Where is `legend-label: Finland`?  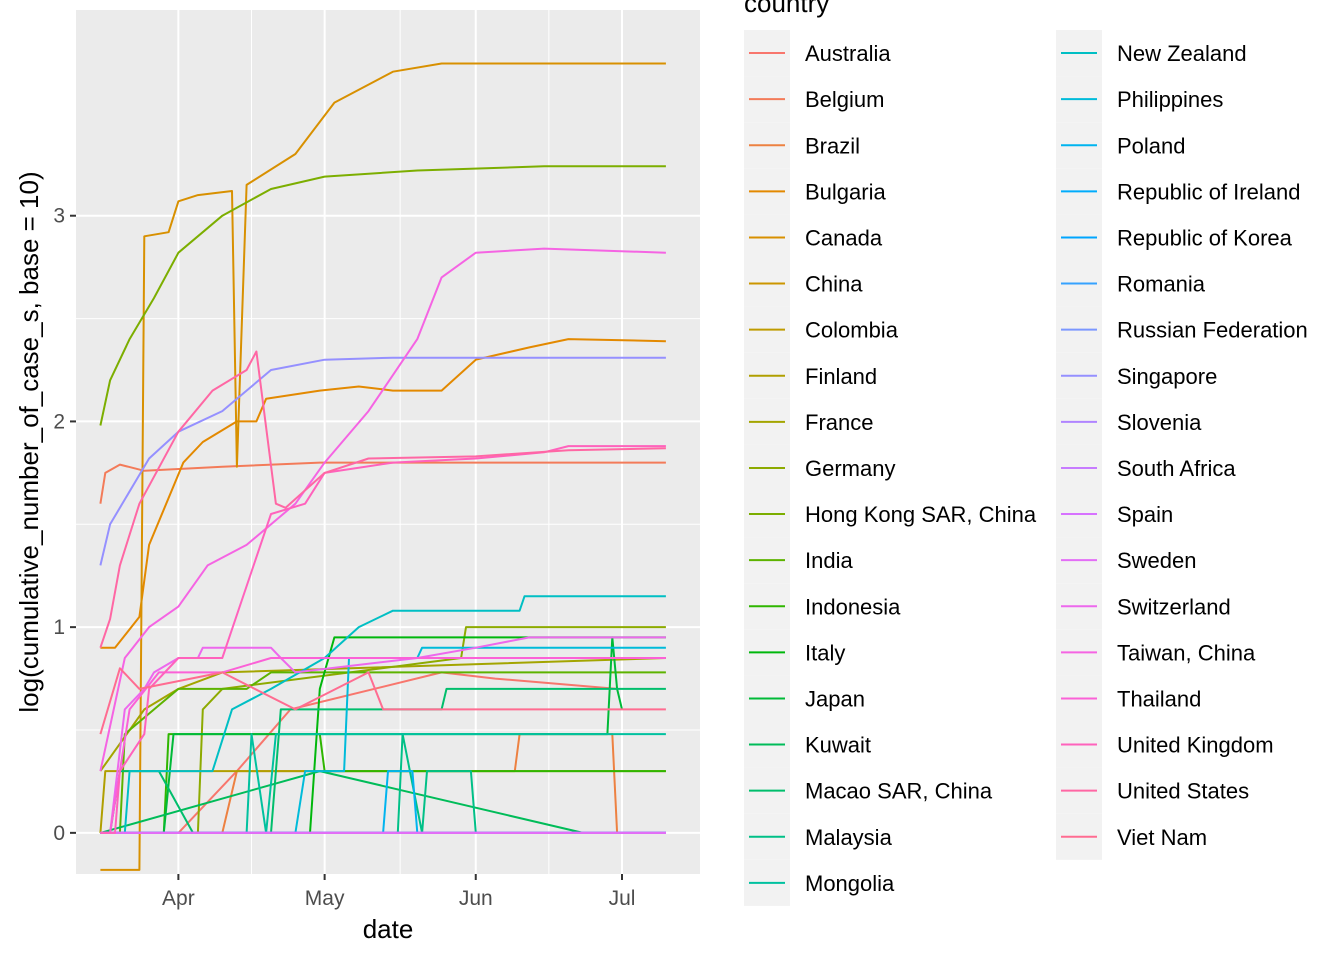 legend-label: Finland is located at coordinates (841, 376).